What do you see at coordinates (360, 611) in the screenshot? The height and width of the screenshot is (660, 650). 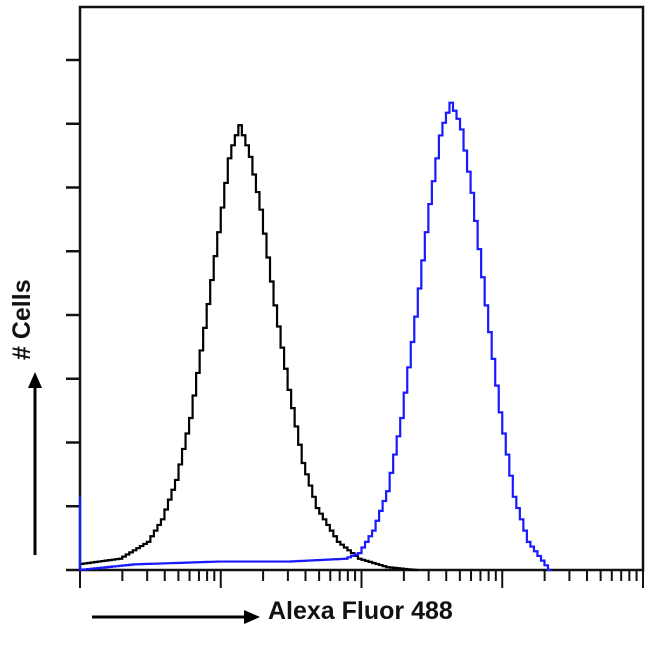 I see `x-axis-label: Alexa Fluor 488` at bounding box center [360, 611].